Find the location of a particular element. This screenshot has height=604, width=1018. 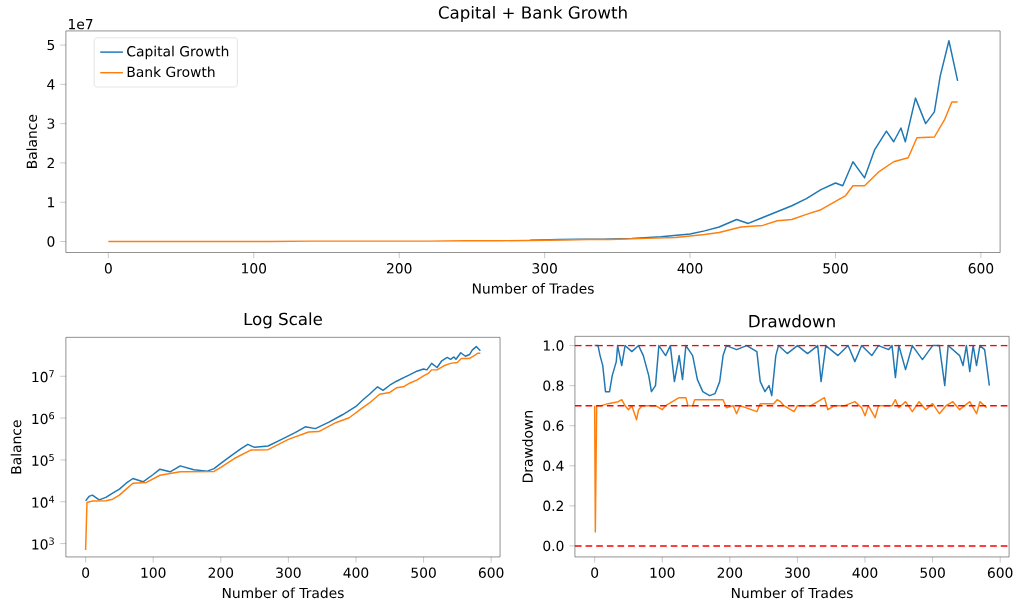

text: 1e7 is located at coordinates (81, 24).